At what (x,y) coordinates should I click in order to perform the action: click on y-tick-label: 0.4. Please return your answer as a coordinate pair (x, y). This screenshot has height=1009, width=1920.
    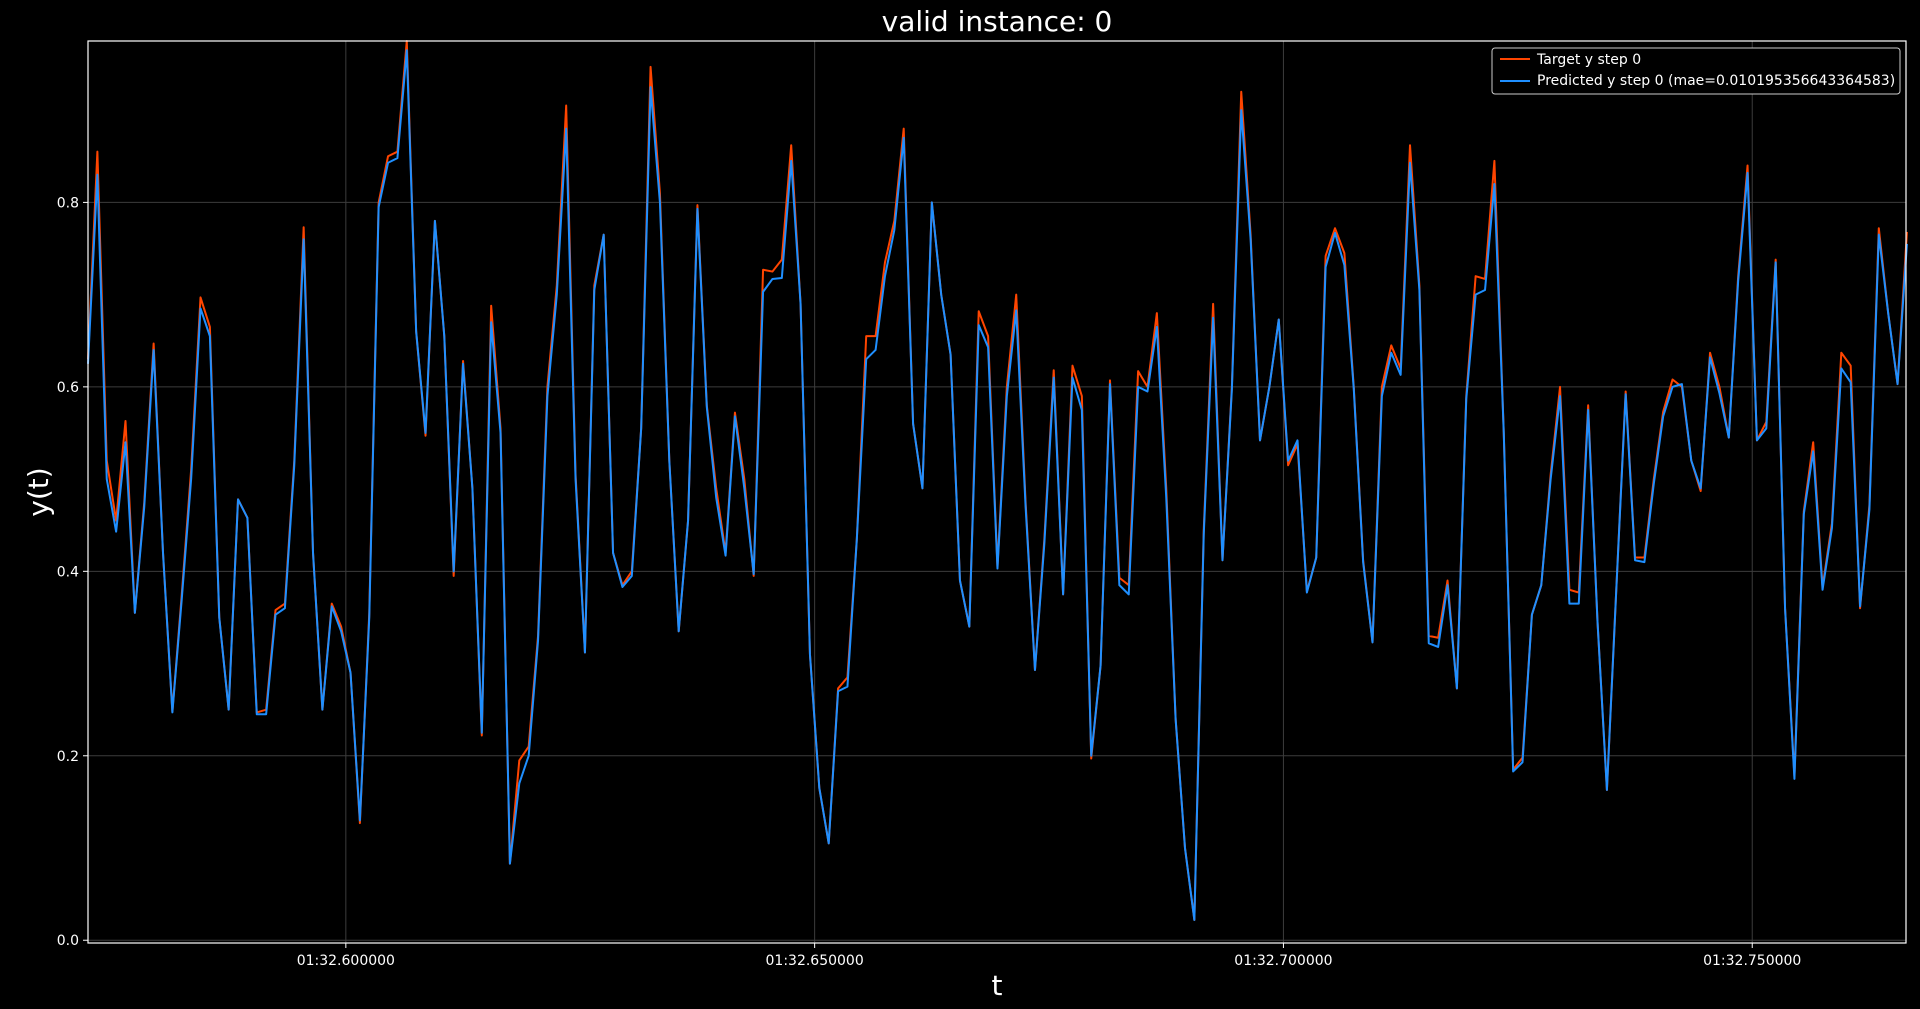
    Looking at the image, I should click on (68, 572).